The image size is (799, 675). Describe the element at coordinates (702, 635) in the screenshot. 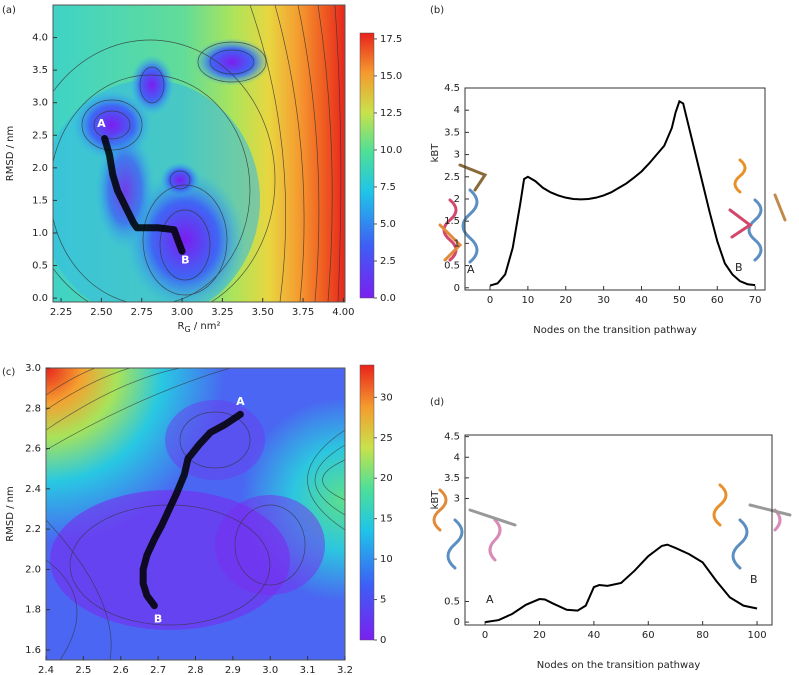

I see `x-tick-label: 80` at that location.